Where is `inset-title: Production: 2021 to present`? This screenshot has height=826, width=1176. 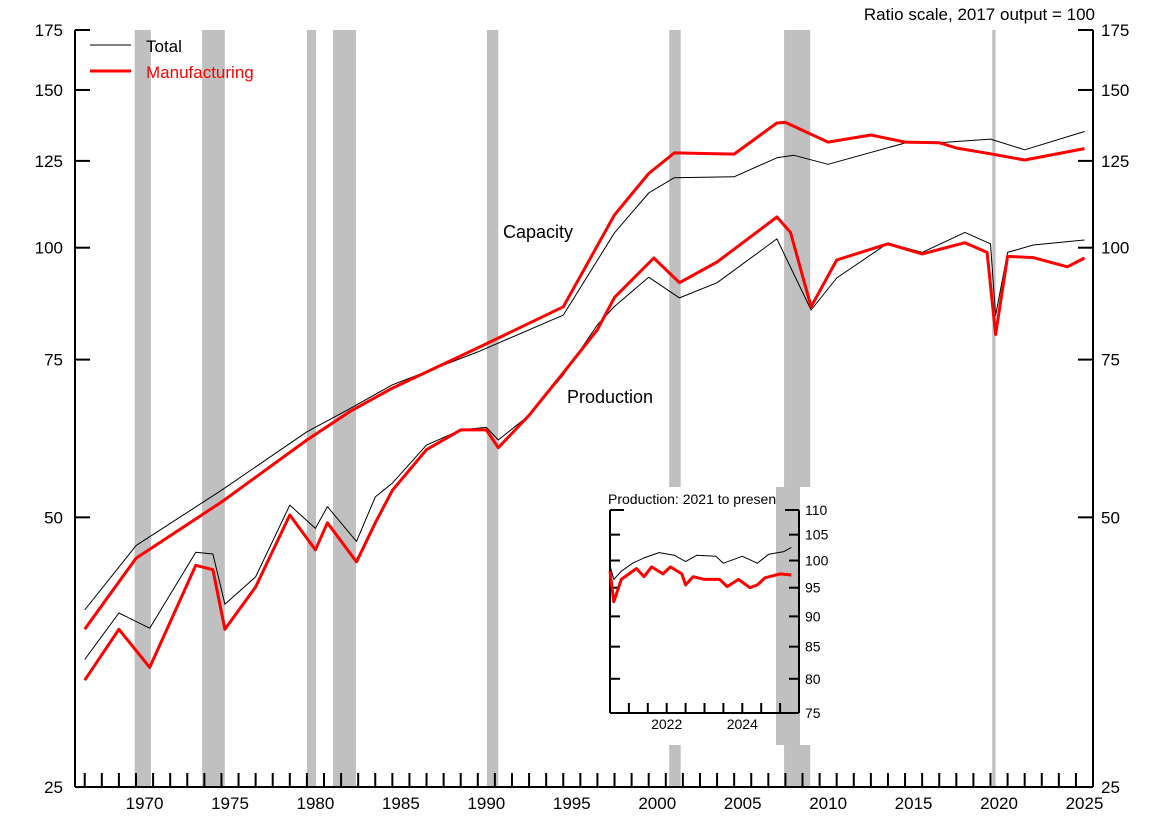 inset-title: Production: 2021 to present is located at coordinates (694, 499).